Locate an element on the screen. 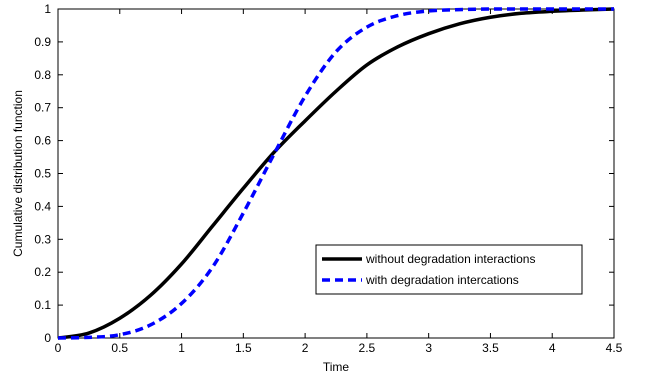 This screenshot has width=649, height=378. y-tick-label: 0.6 is located at coordinates (42, 141).